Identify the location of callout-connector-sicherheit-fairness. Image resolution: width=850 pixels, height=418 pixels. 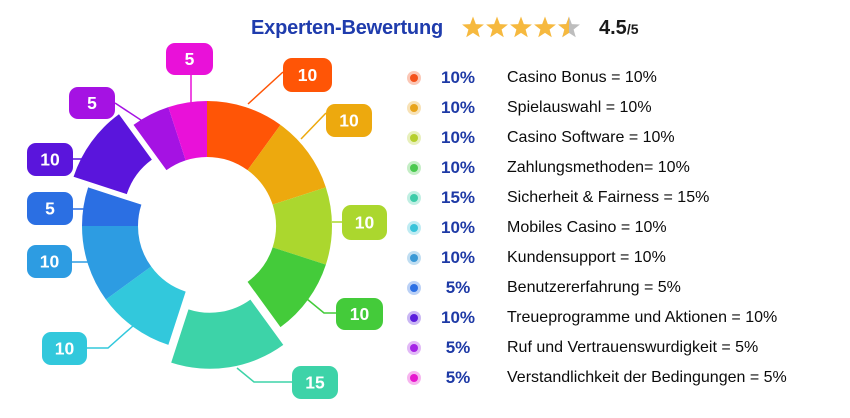
(264, 375).